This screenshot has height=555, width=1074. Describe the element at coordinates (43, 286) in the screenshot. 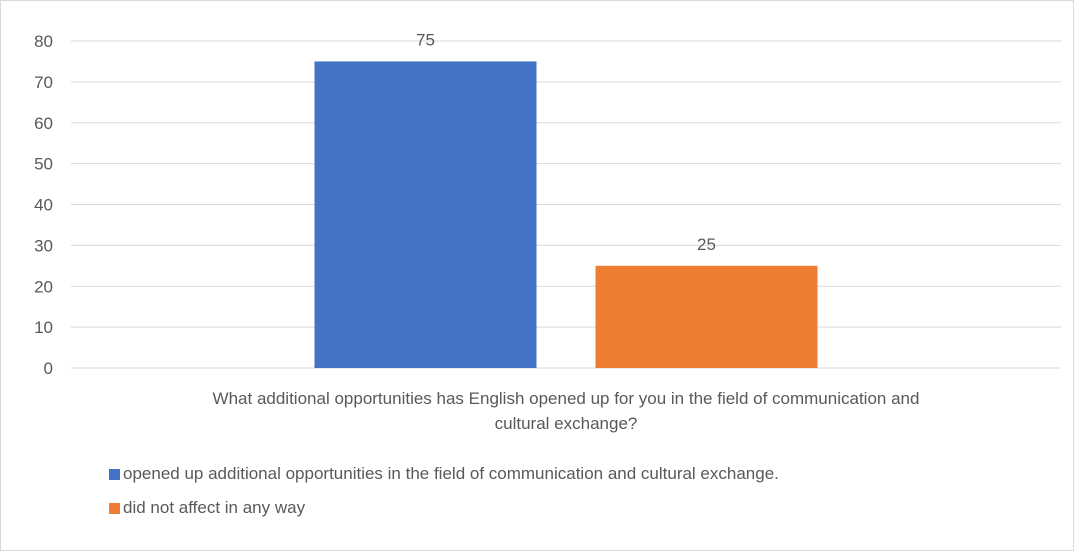

I see `y-tick-label-20: 20` at that location.